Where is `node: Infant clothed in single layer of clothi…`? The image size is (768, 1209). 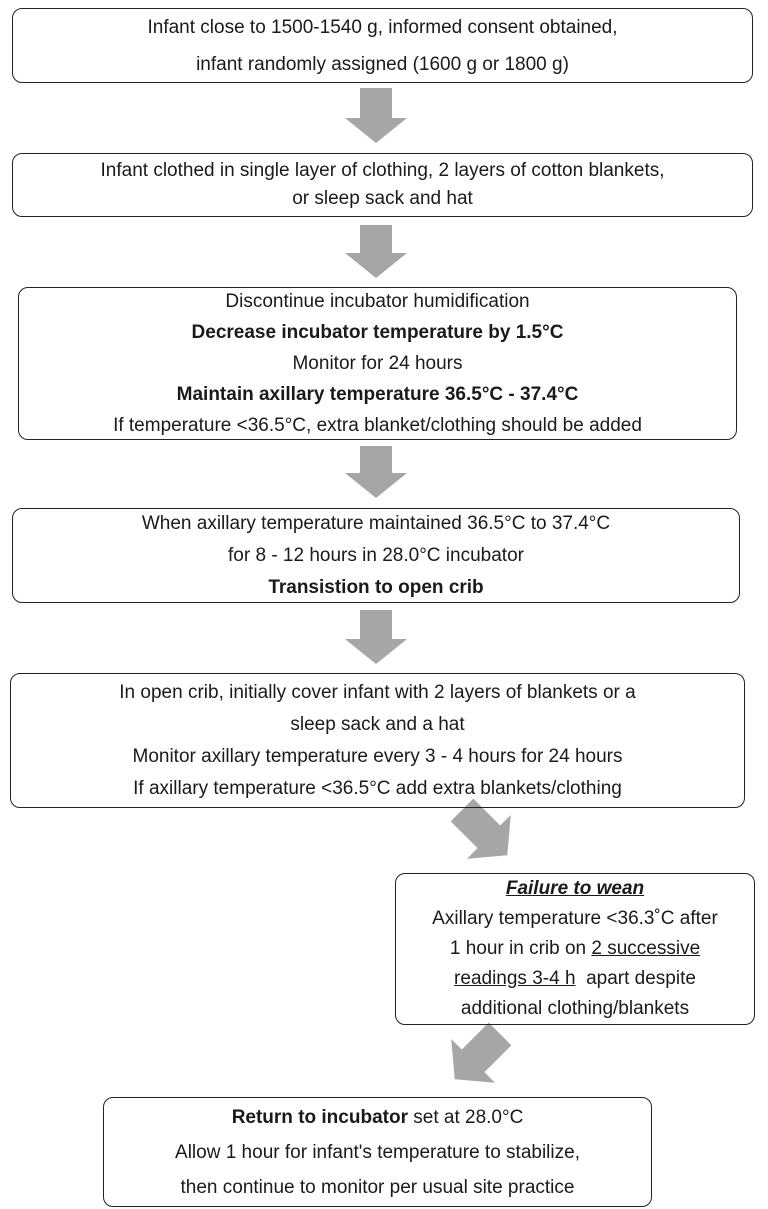 node: Infant clothed in single layer of clothi… is located at coordinates (382, 185).